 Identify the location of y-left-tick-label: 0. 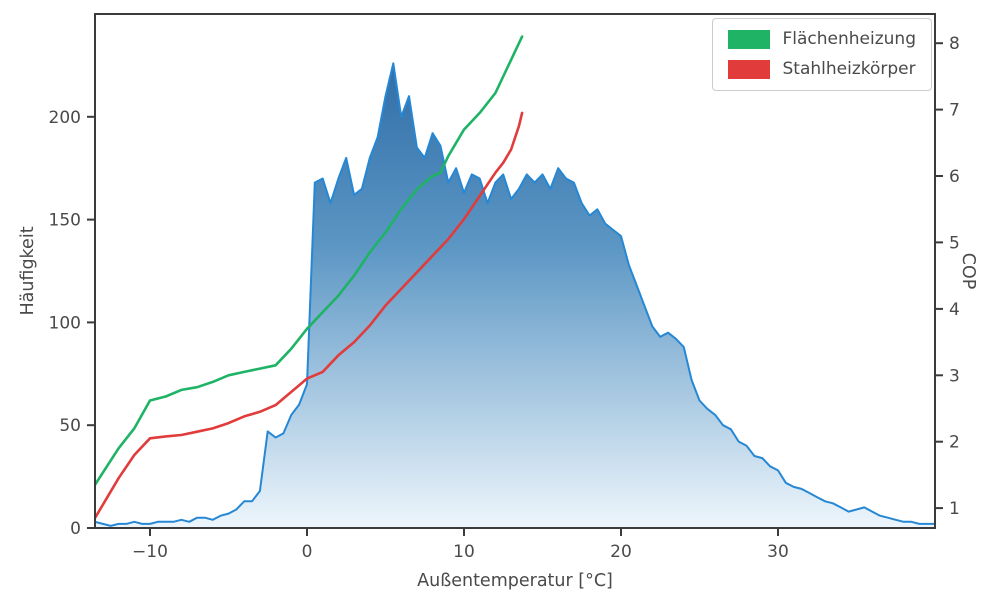
(75, 529).